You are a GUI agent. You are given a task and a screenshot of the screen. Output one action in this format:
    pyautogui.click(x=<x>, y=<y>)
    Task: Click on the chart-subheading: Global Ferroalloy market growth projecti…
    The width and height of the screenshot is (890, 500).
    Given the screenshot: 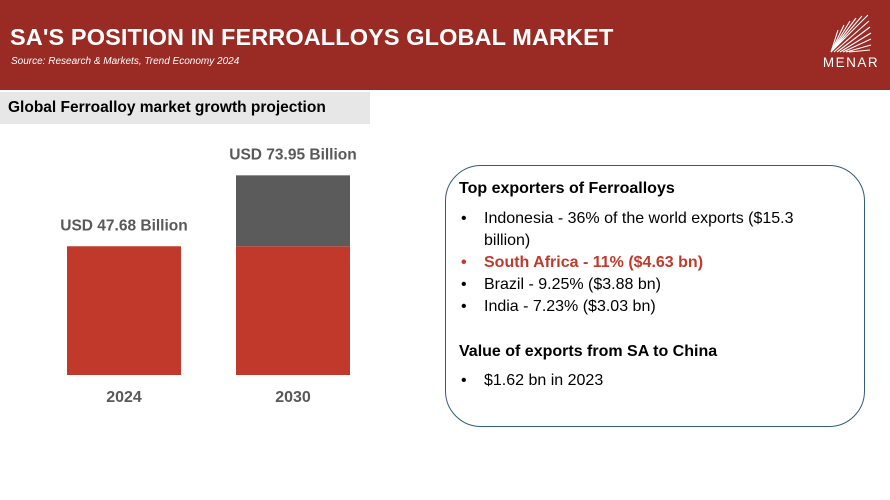 What is the action you would take?
    pyautogui.click(x=167, y=107)
    